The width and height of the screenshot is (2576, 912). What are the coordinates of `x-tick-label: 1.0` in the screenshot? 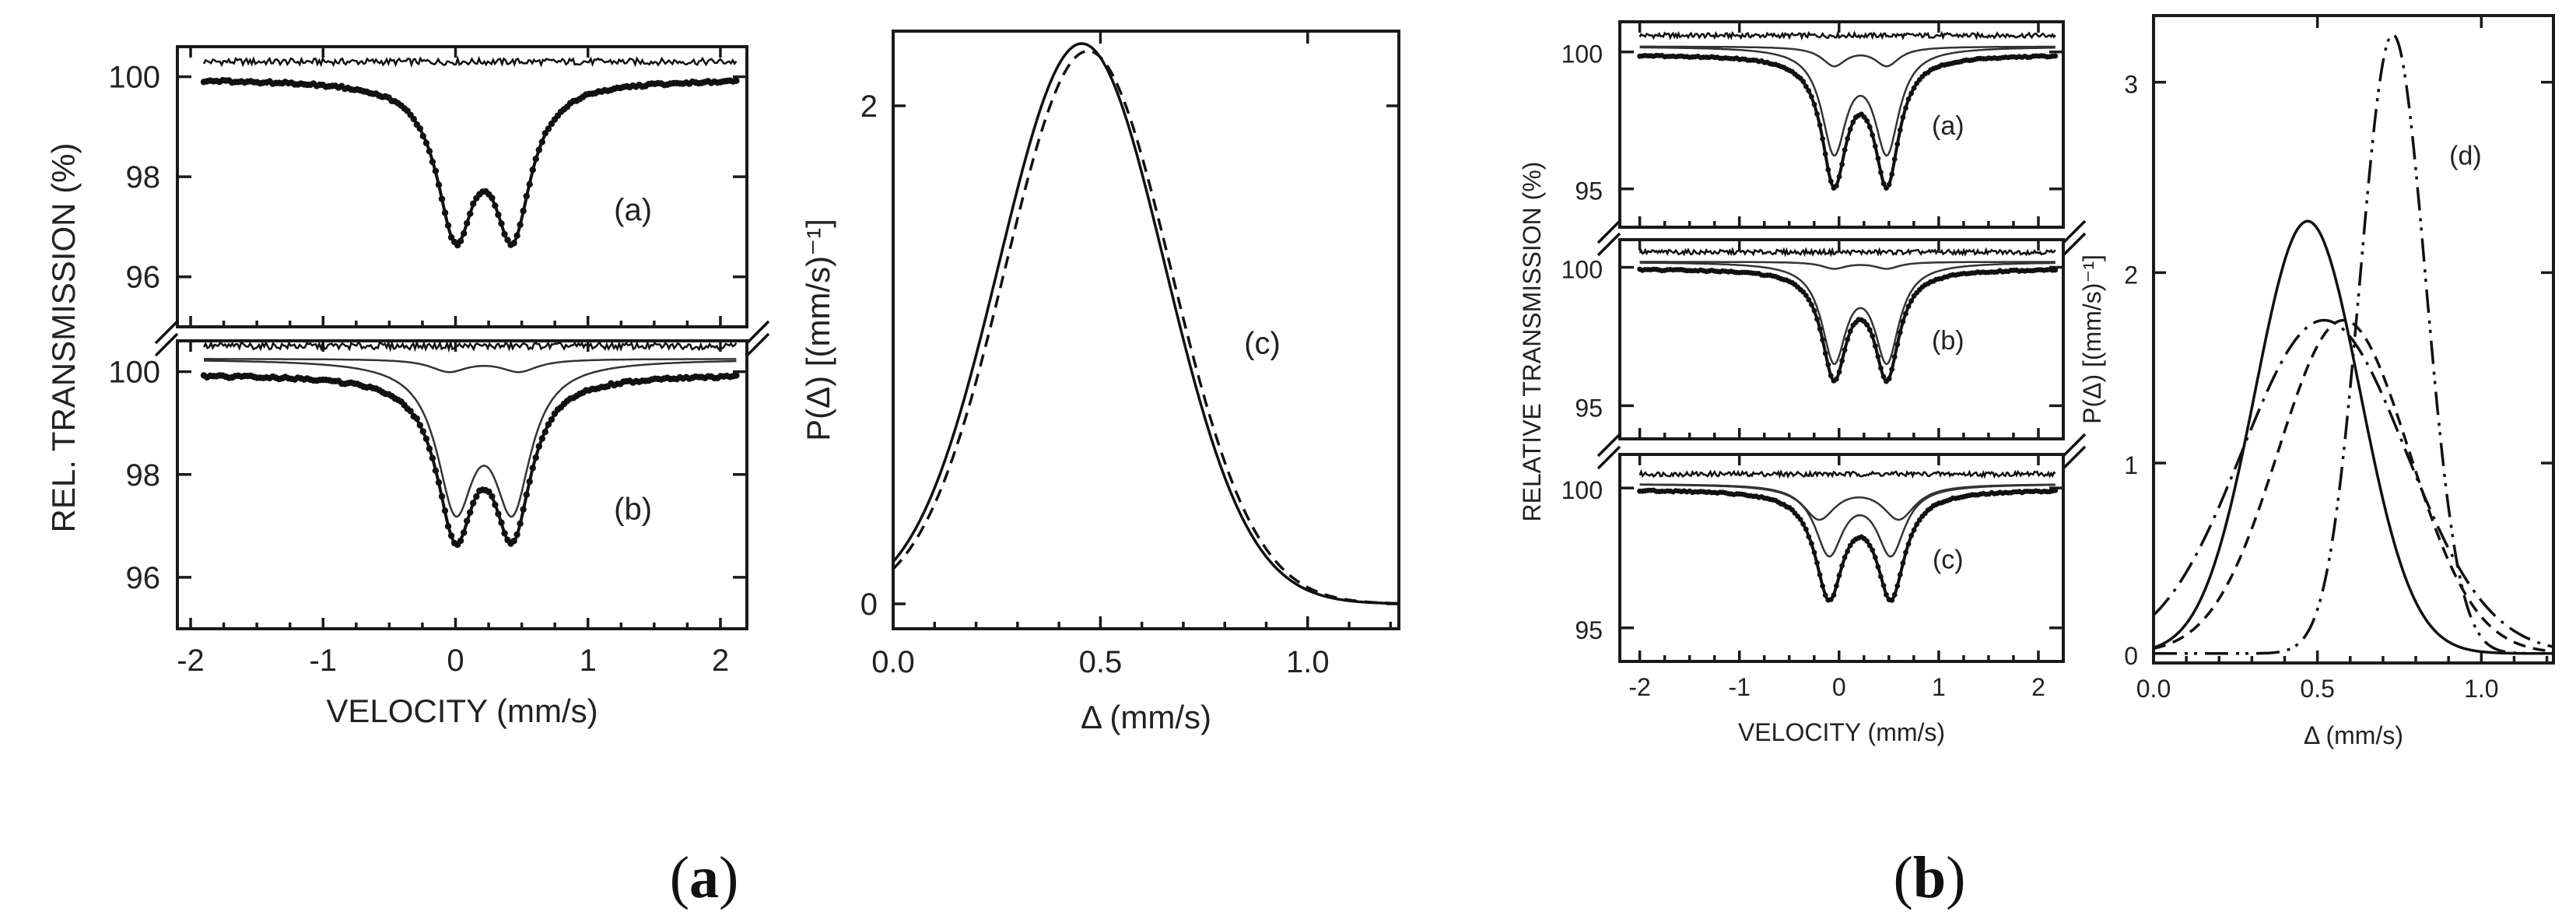 It's located at (2481, 689).